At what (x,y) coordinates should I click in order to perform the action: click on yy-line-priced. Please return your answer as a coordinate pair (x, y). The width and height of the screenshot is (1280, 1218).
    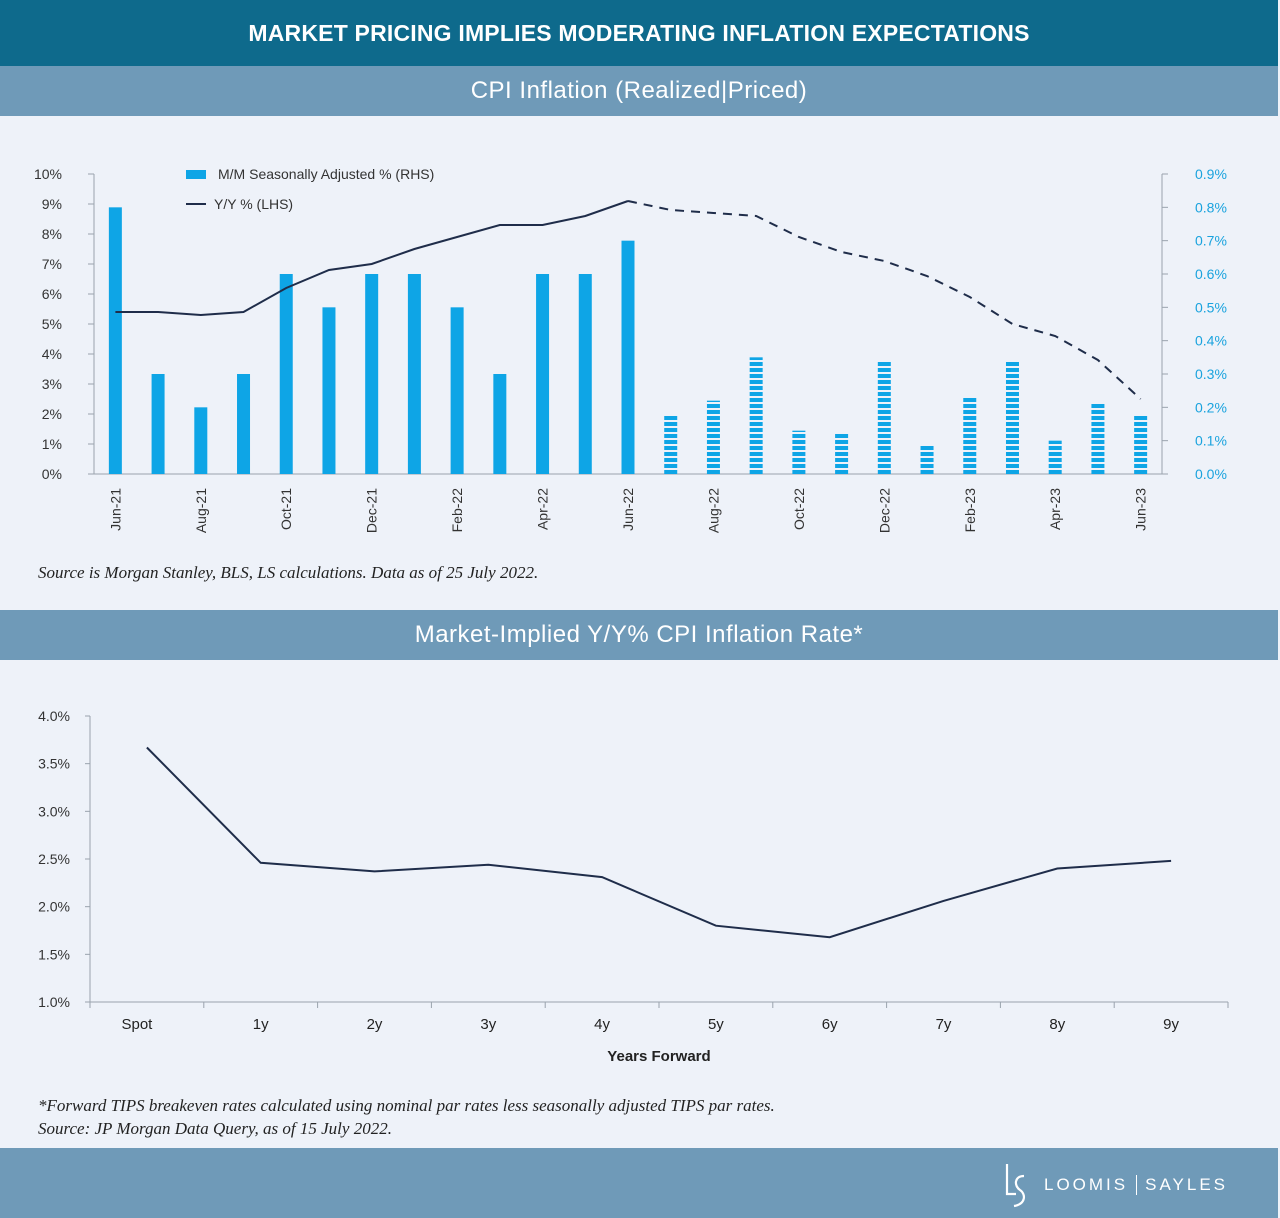
    Looking at the image, I should click on (884, 300).